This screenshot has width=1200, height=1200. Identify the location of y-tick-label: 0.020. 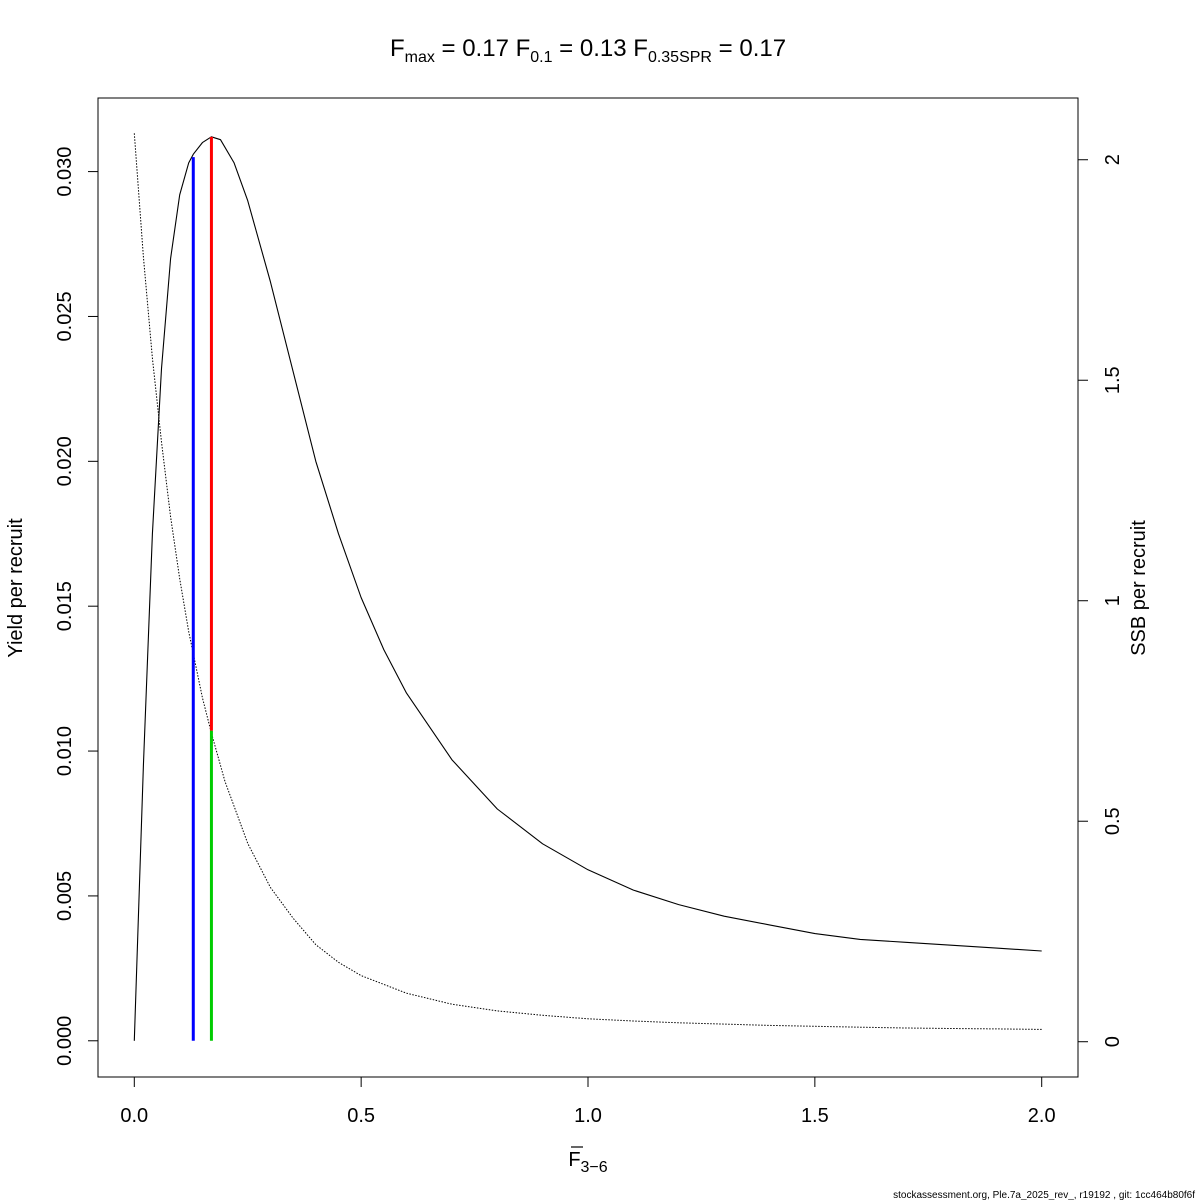
(65, 461).